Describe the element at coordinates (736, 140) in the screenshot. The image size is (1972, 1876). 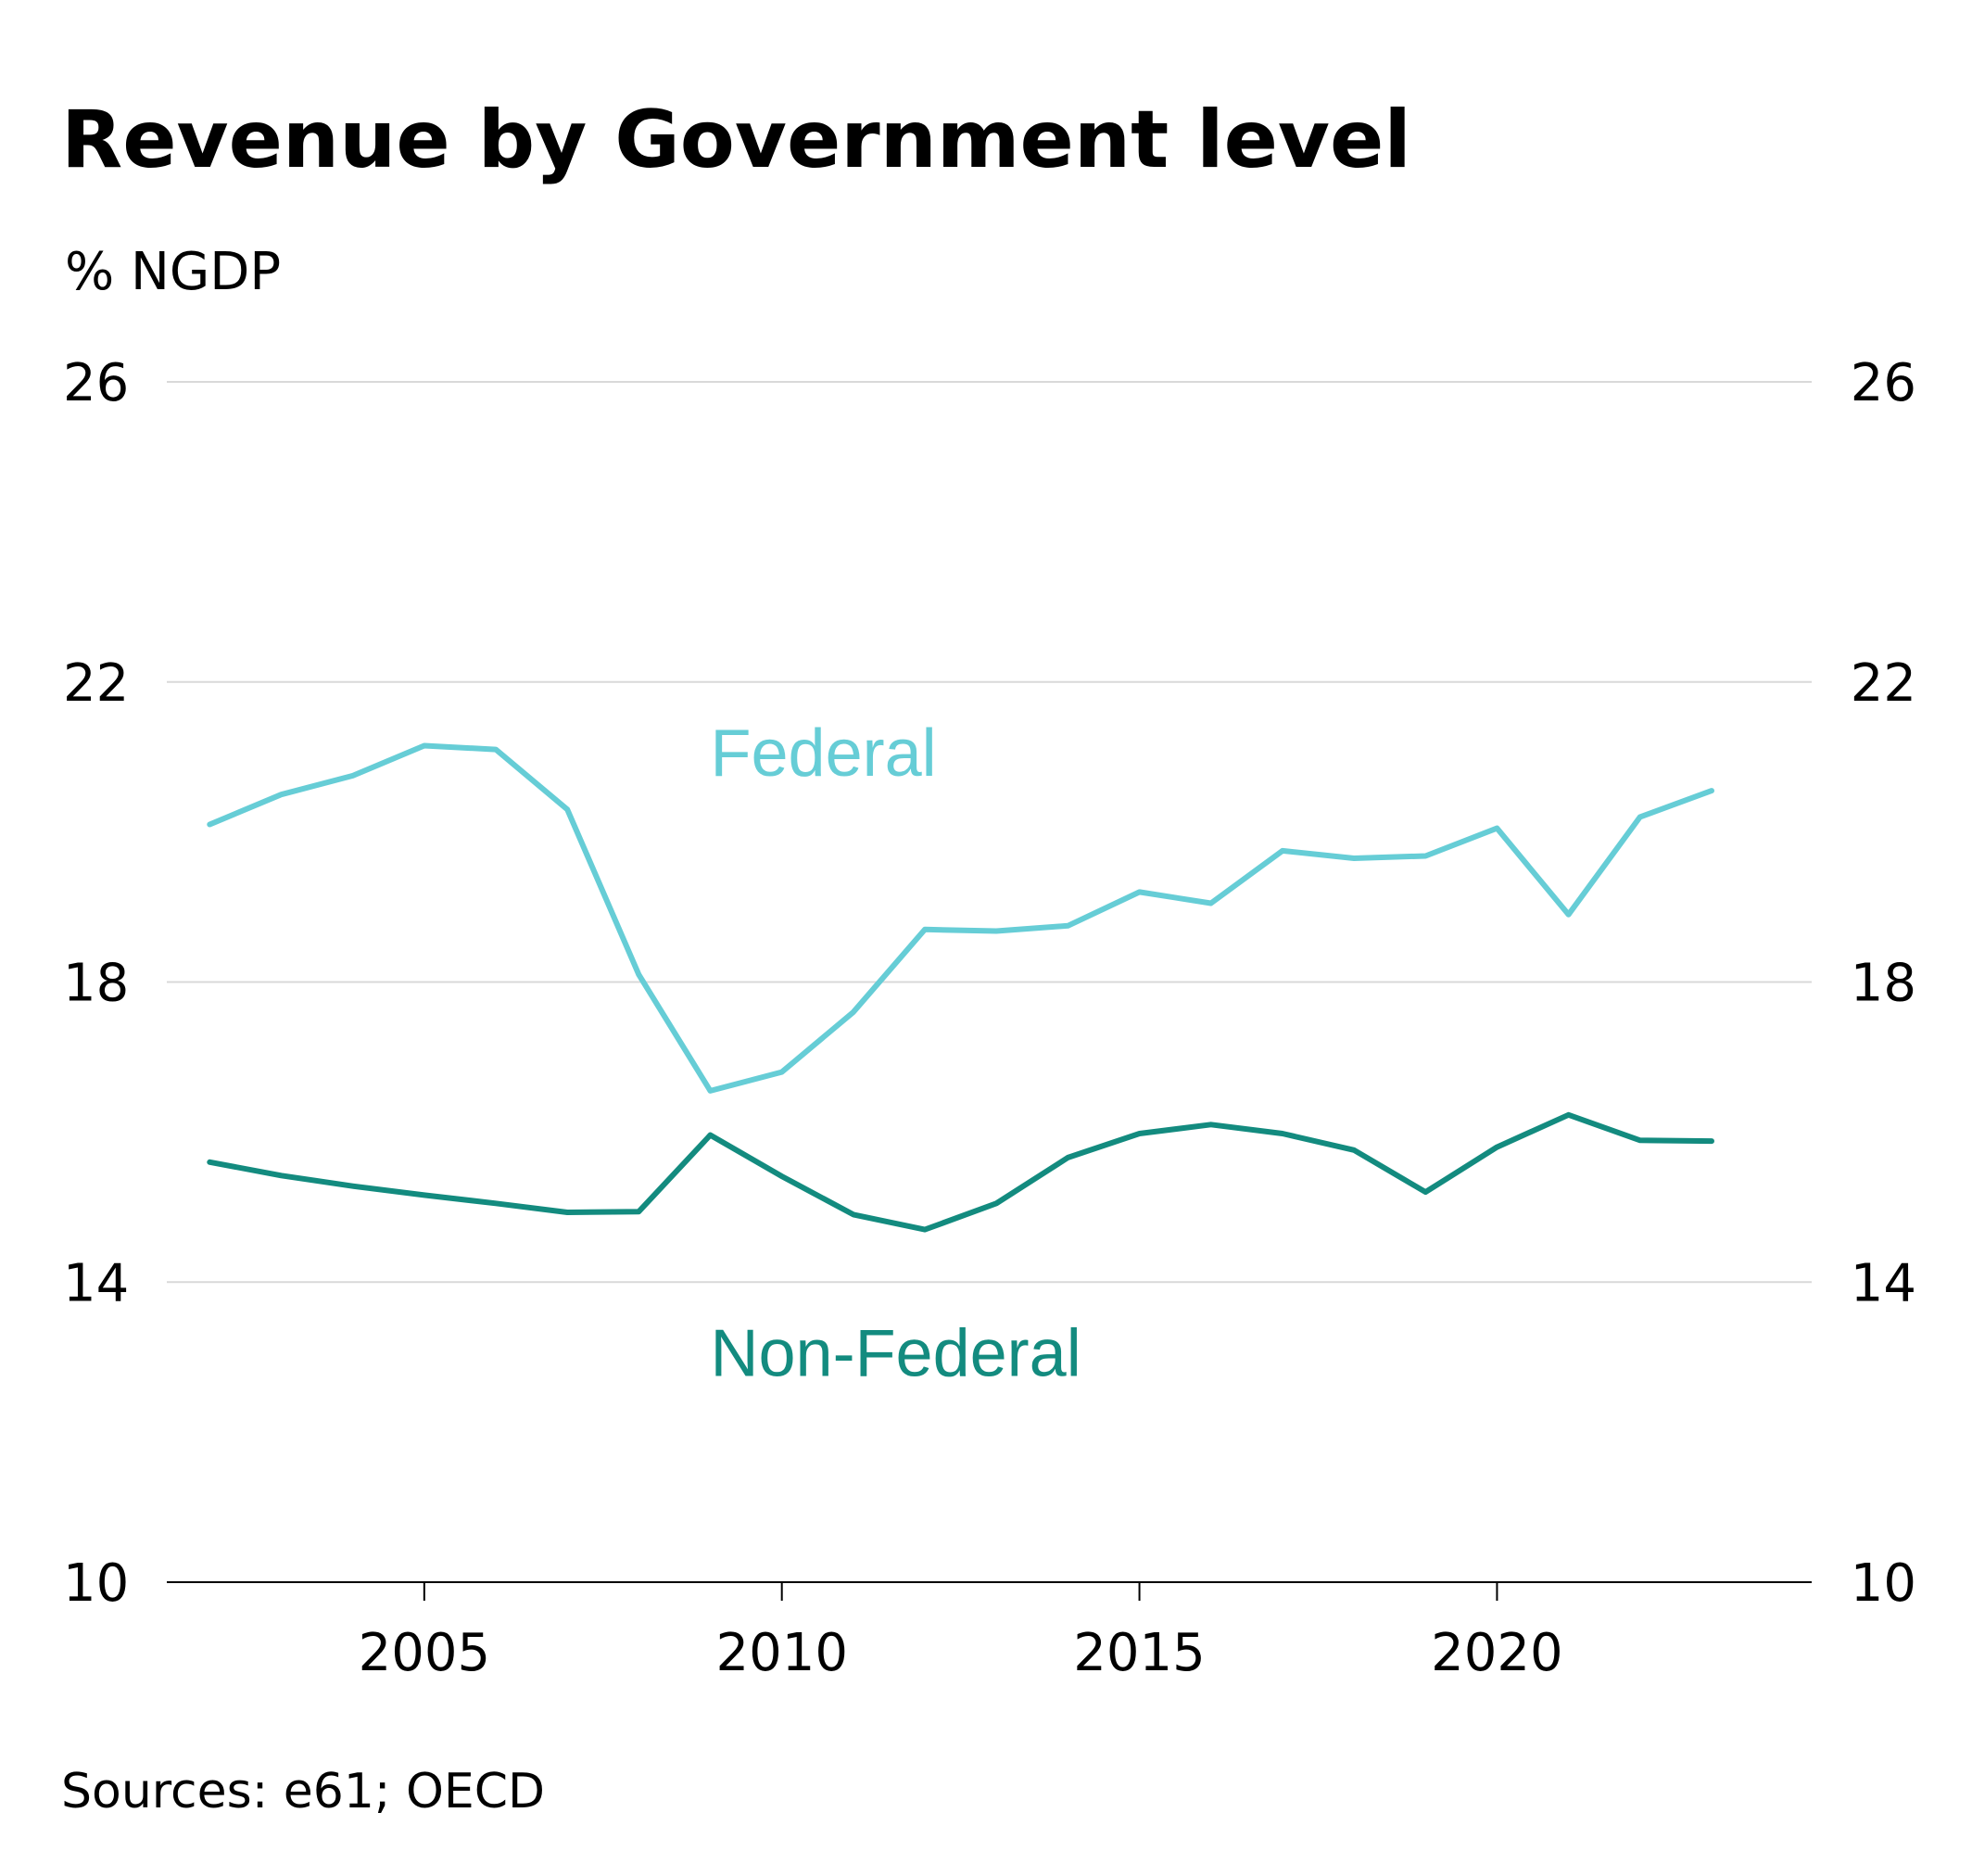
I see `chart-title: Revenue by Government level` at that location.